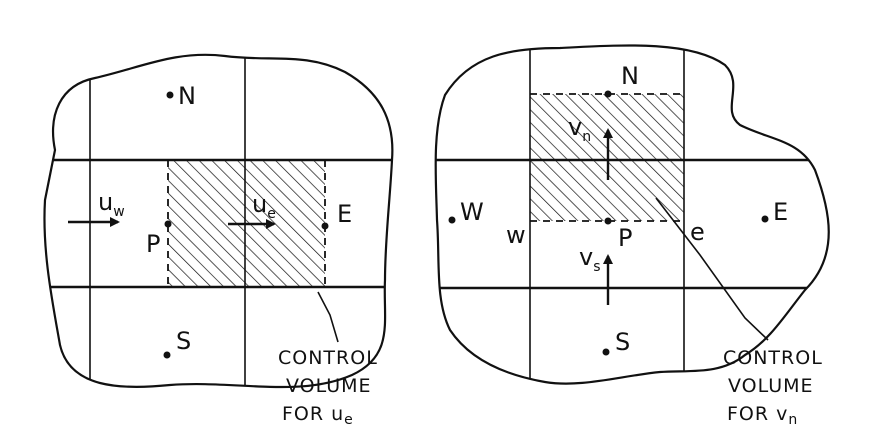  I want to click on right-label-p: P, so click(625, 238).